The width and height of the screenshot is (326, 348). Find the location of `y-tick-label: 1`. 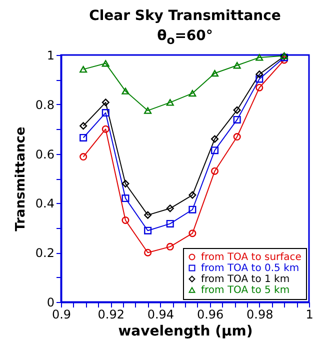

y-tick-label: 1 is located at coordinates (50, 55).